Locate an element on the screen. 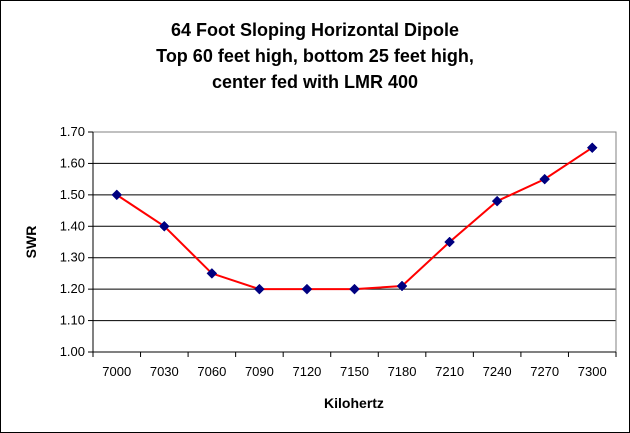  y-tick-label: 1.20 is located at coordinates (72, 288).